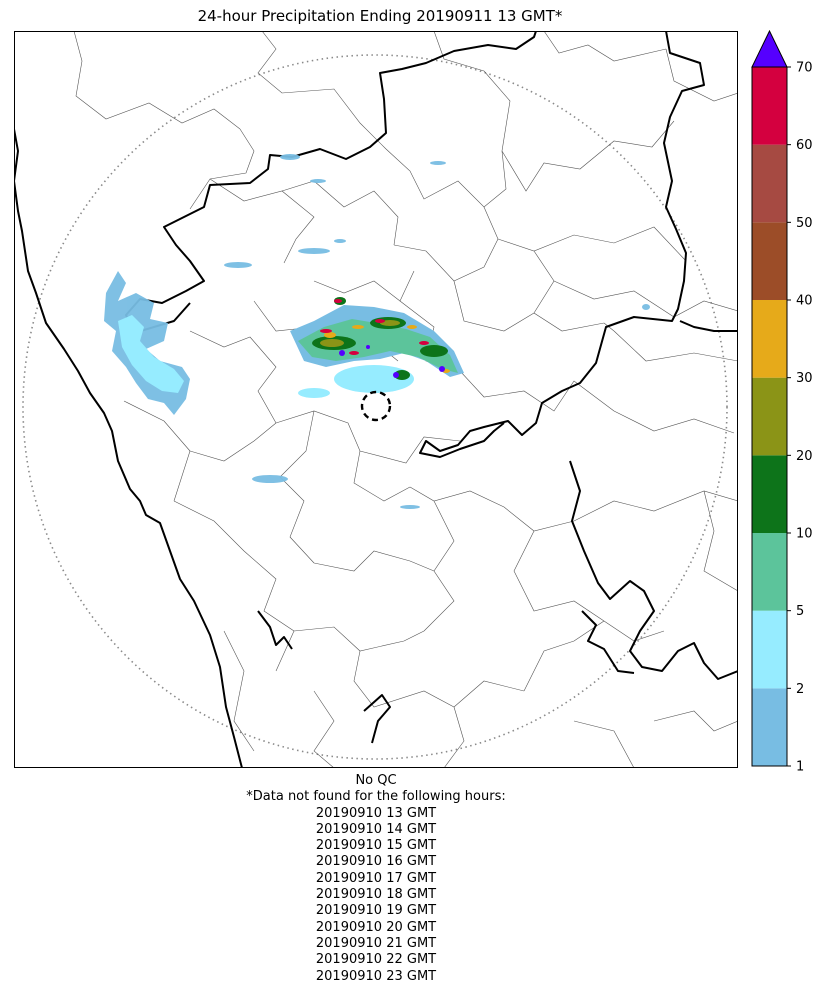 The width and height of the screenshot is (825, 991). What do you see at coordinates (377, 719) in the screenshot?
I see `south-small-border` at bounding box center [377, 719].